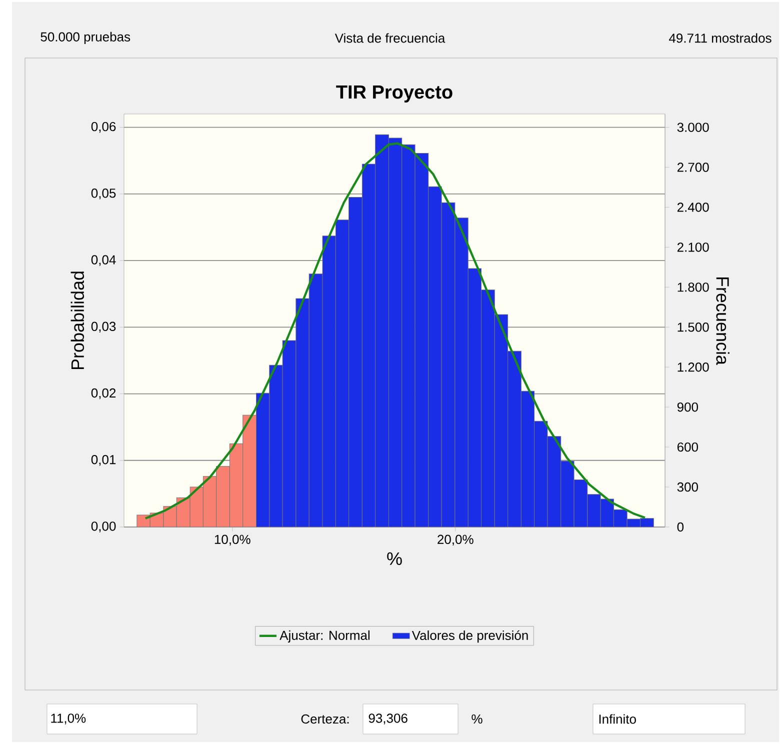  I want to click on y-tick-label: 0,05, so click(103, 194).